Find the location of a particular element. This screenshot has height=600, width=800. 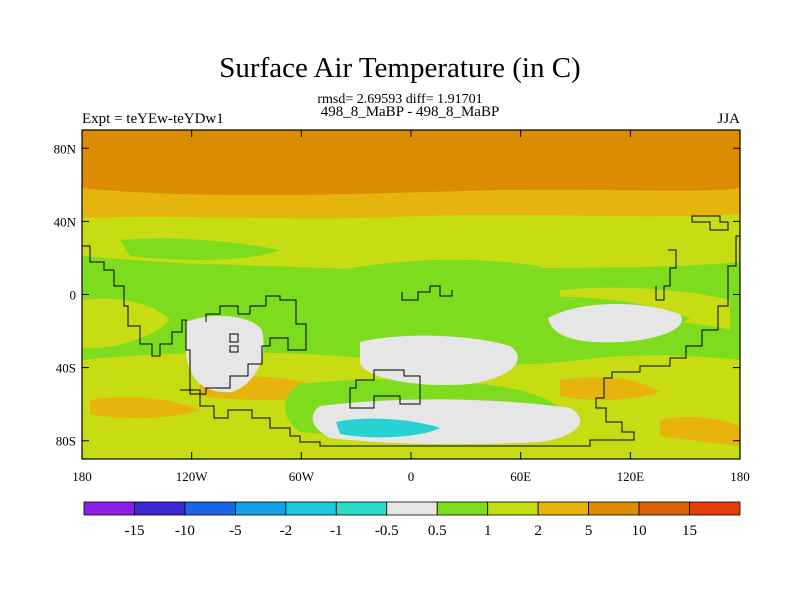

colorbar-label: -10 is located at coordinates (185, 531).